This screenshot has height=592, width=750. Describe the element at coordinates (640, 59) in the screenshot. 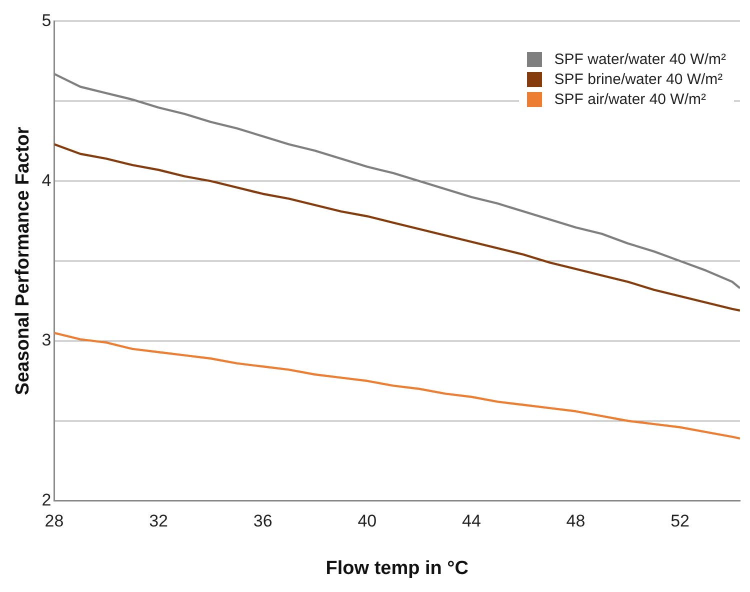

I see `legend-label: SPF water/water 40 W/m²` at that location.